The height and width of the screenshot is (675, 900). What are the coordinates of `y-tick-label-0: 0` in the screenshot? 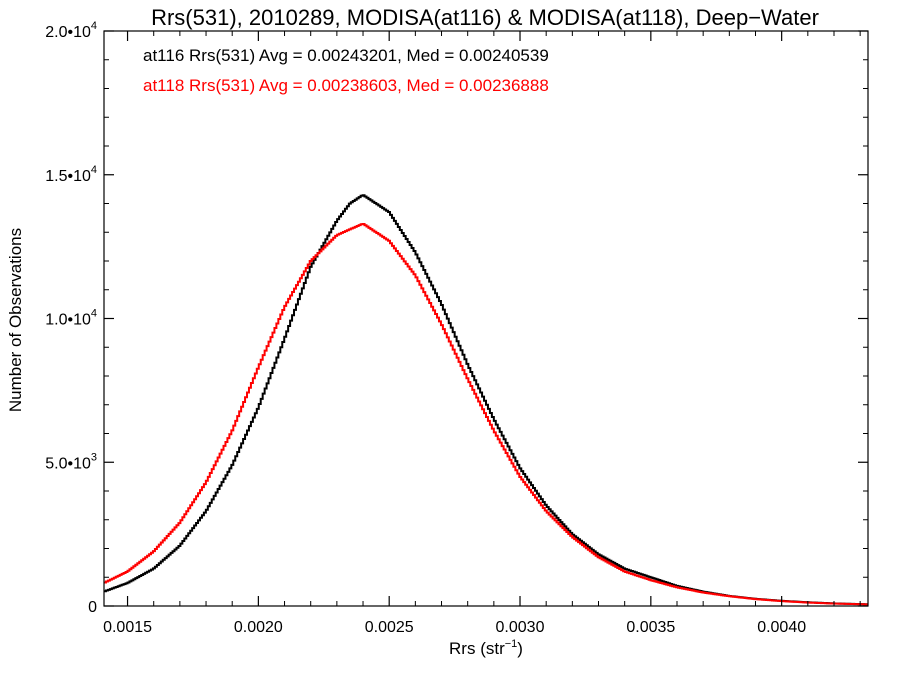 It's located at (92, 607).